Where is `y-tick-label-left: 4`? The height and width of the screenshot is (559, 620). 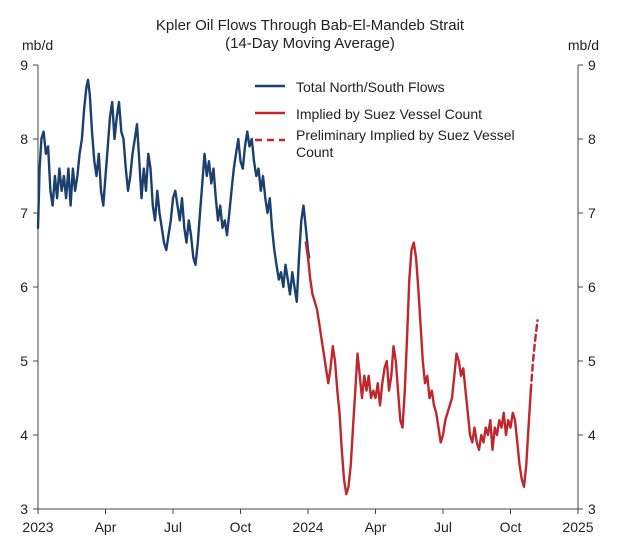
y-tick-label-left: 4 is located at coordinates (24, 435).